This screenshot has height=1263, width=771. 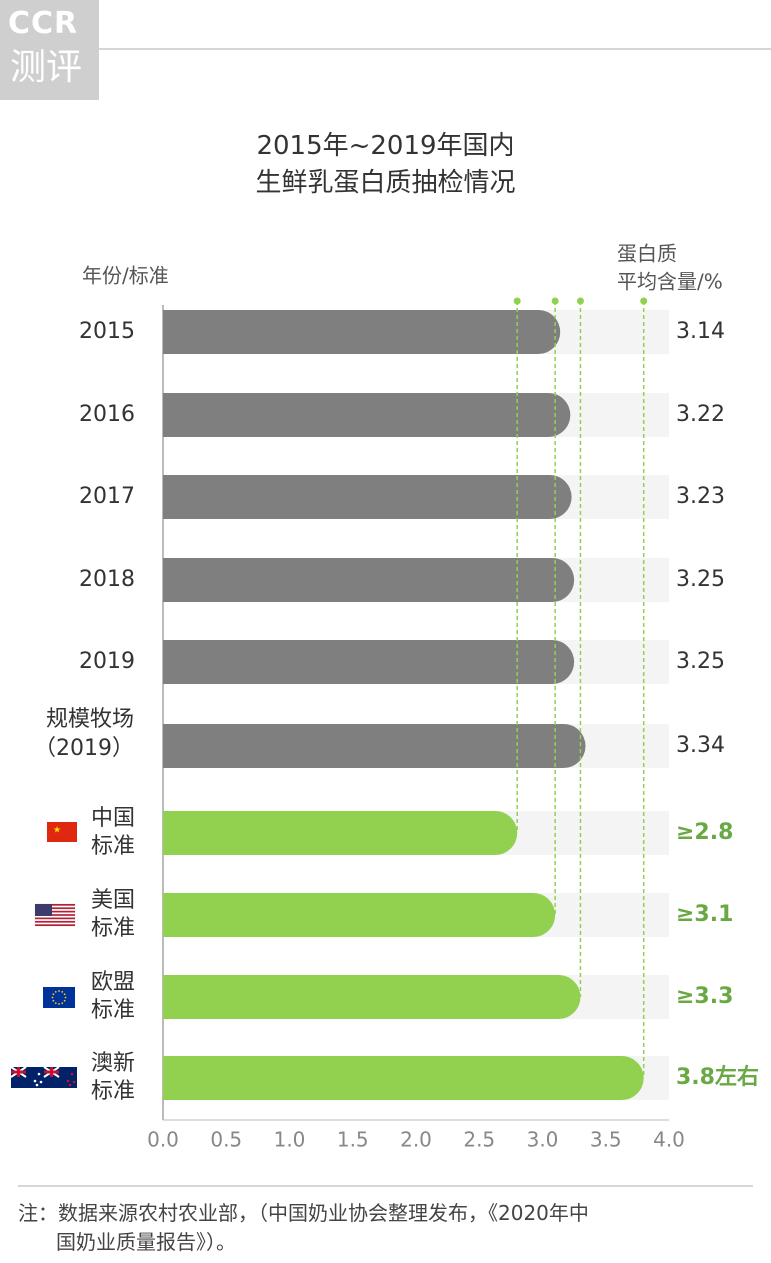 I want to click on category-label: 欧盟, so click(x=113, y=982).